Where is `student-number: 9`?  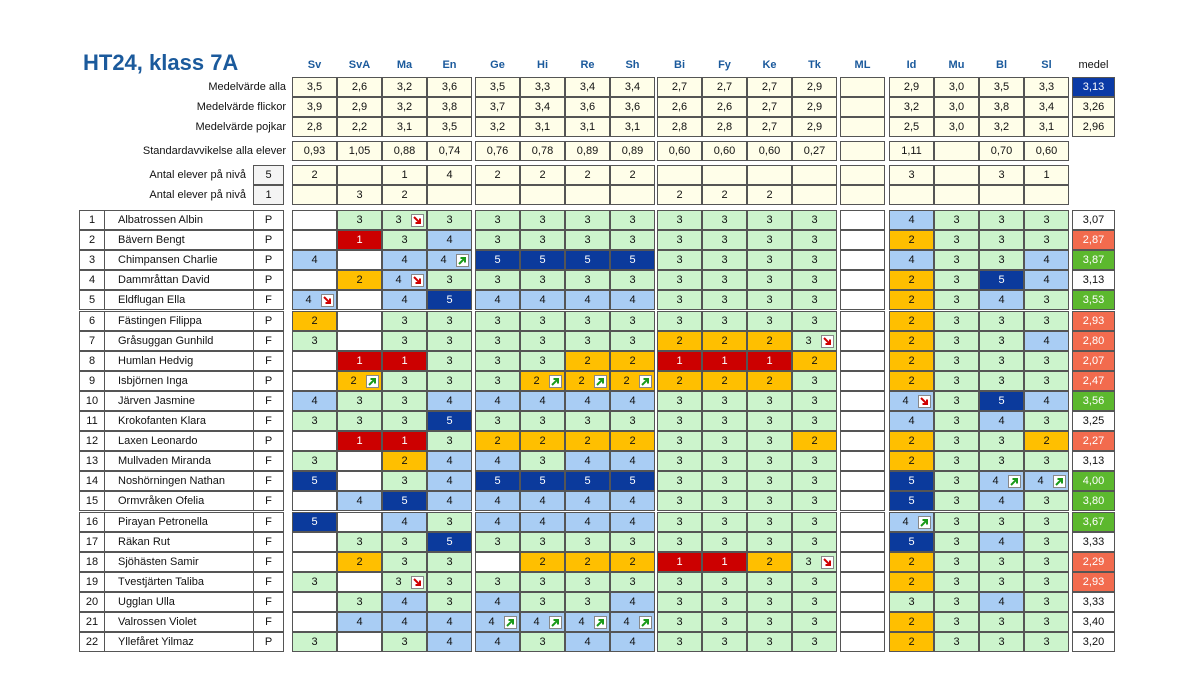
student-number: 9 is located at coordinates (92, 380).